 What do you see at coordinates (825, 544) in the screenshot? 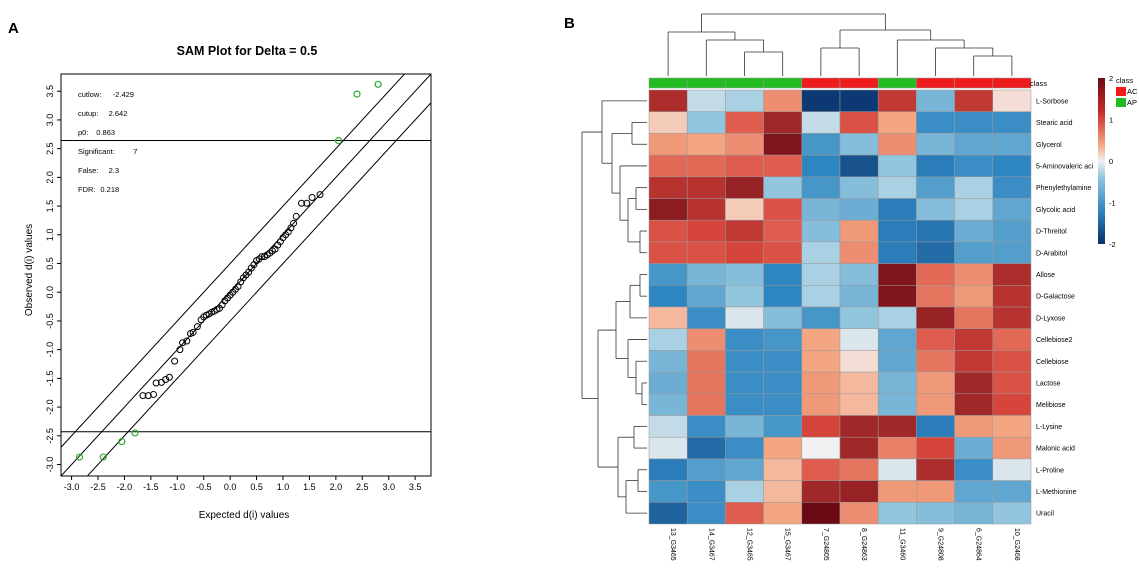
I see `column-label: 7_G24805` at bounding box center [825, 544].